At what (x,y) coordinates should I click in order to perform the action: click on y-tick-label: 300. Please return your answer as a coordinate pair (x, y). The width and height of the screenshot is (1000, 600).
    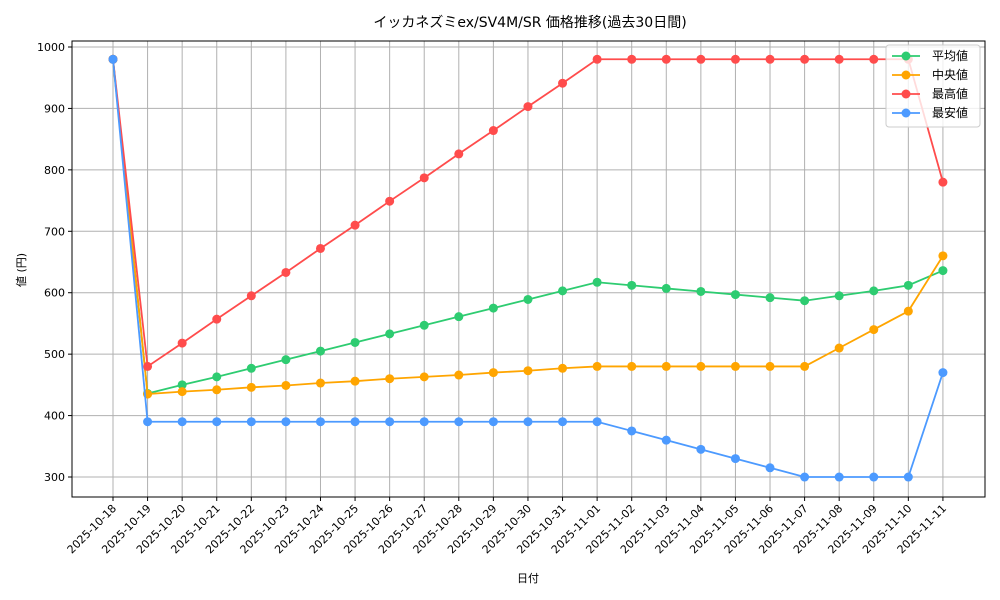
    Looking at the image, I should click on (54, 477).